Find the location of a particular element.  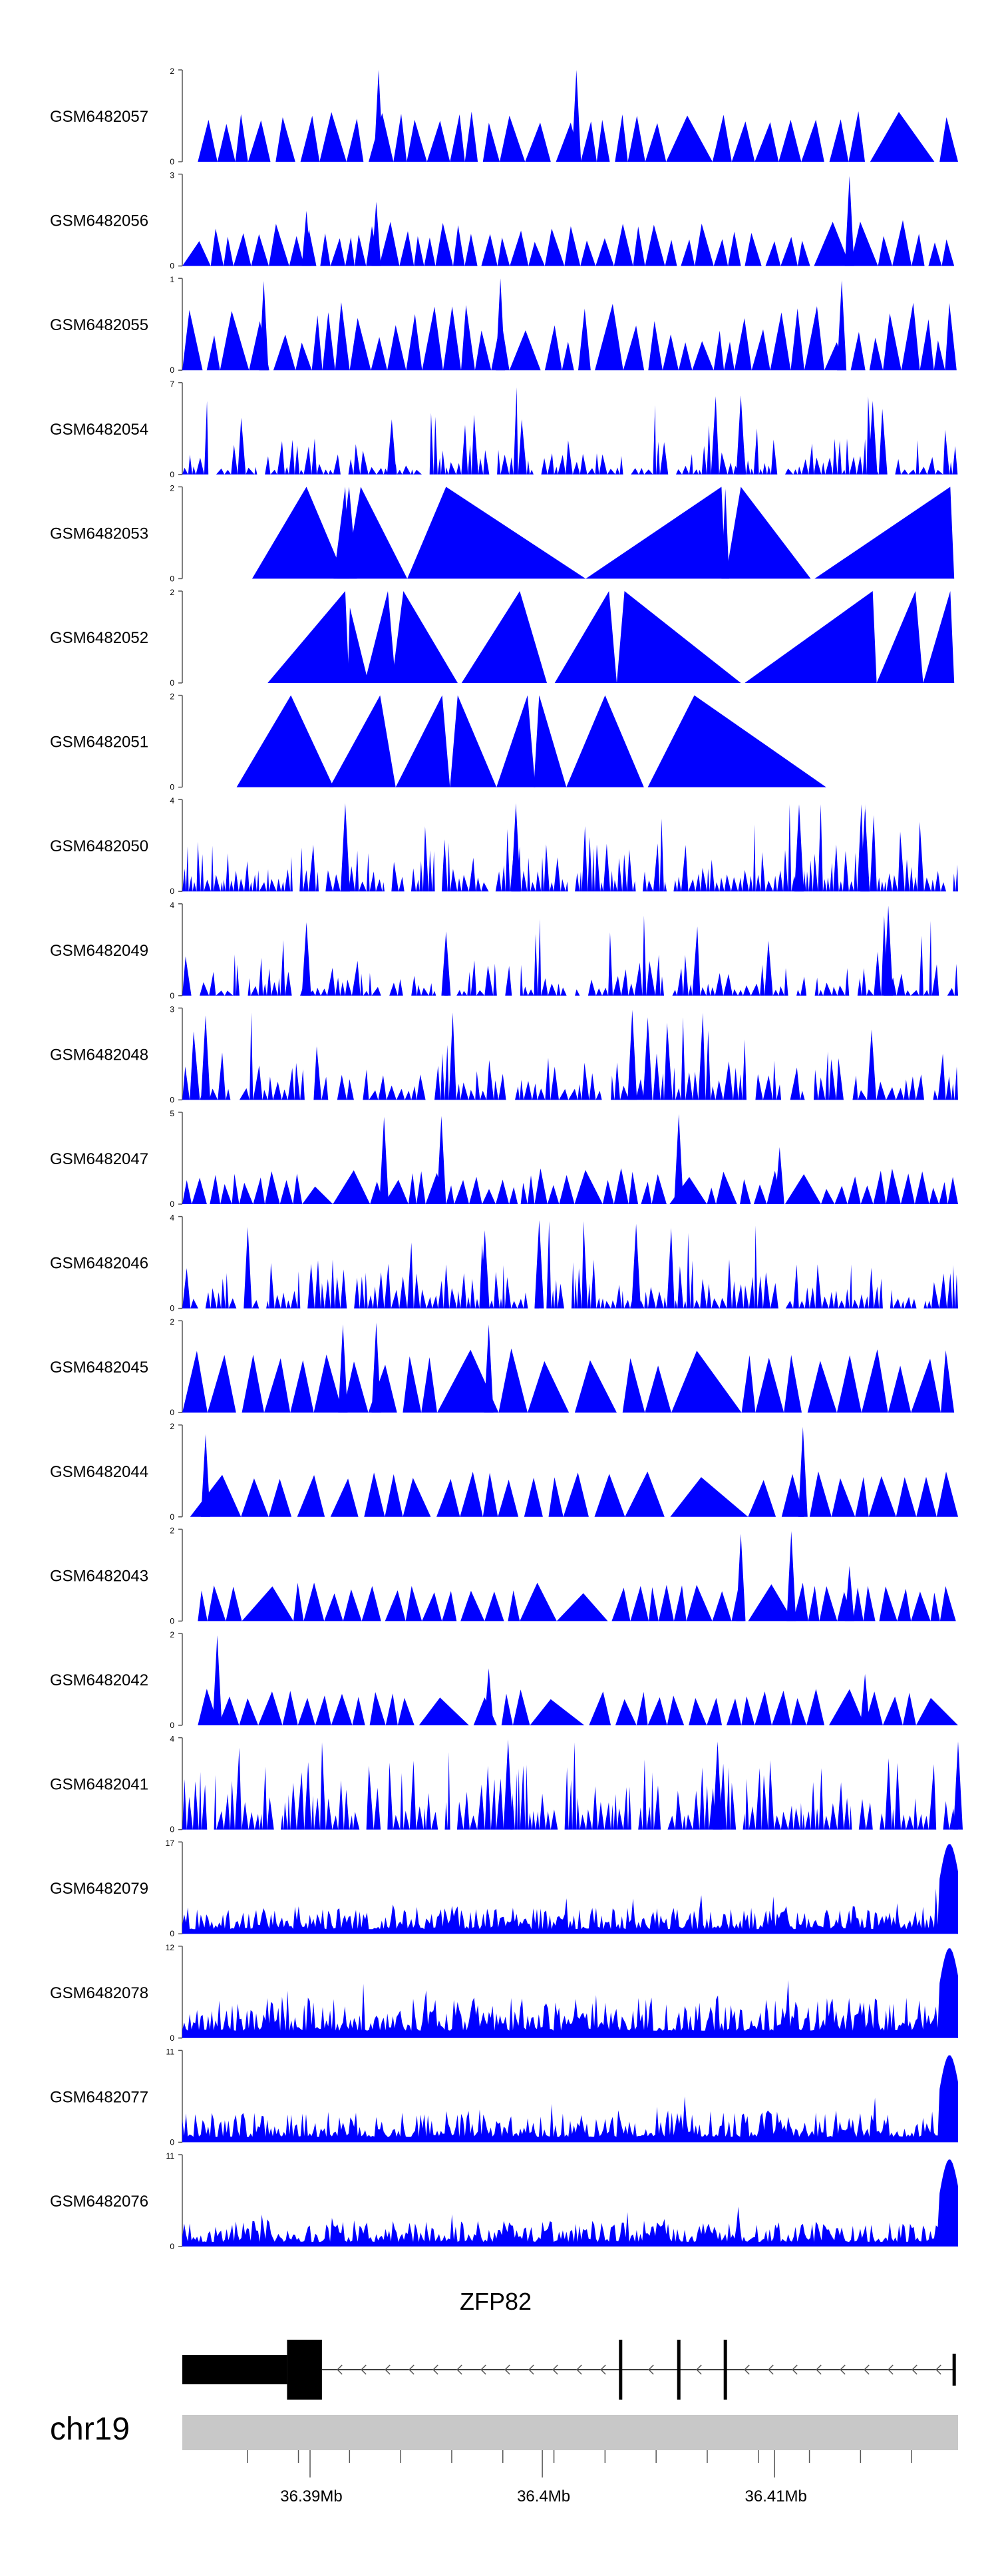

y-axis-max-label: 2 is located at coordinates (172, 697).